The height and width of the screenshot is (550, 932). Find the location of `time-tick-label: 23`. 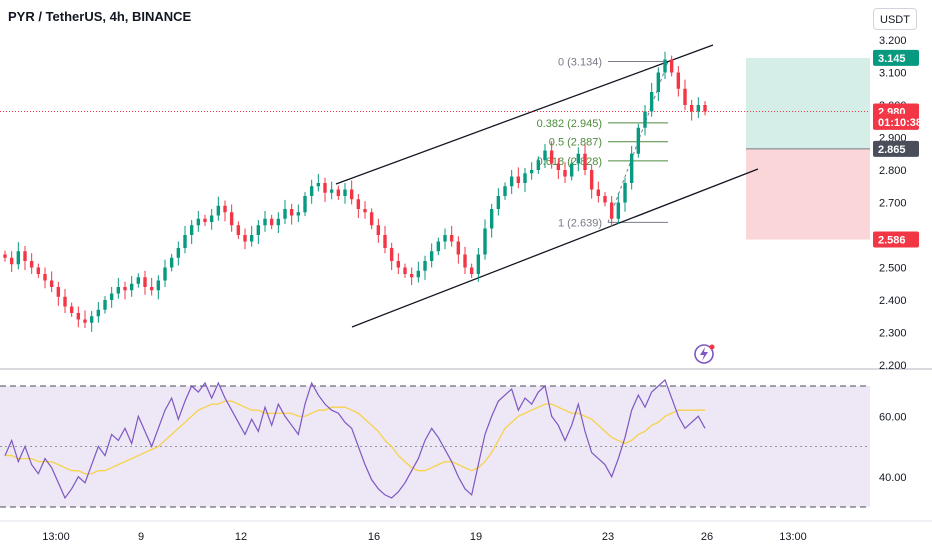

time-tick-label: 23 is located at coordinates (608, 537).